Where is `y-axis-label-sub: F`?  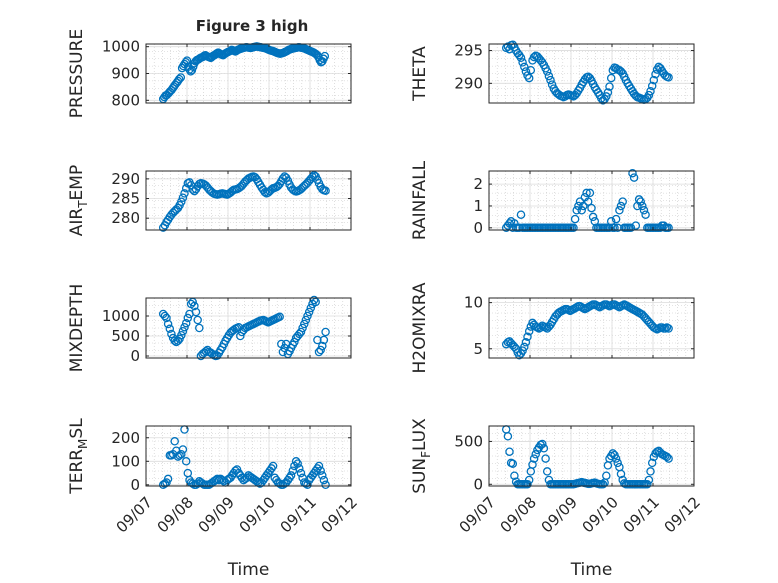
y-axis-label-sub: F is located at coordinates (426, 454).